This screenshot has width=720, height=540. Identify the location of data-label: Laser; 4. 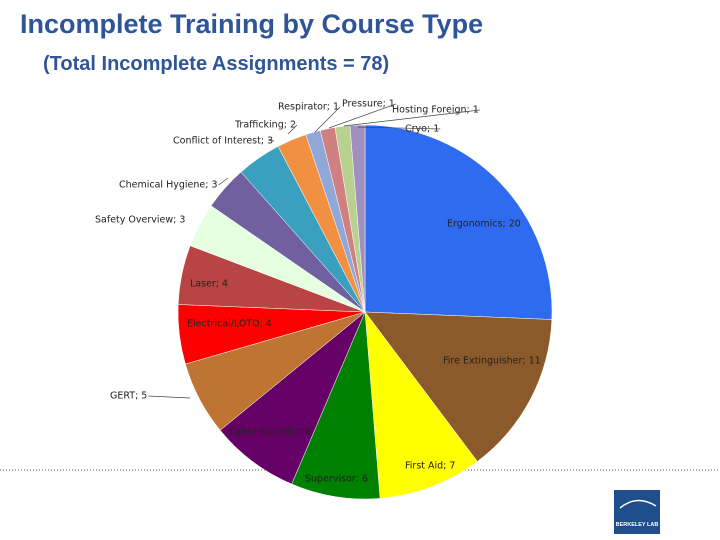
(209, 284).